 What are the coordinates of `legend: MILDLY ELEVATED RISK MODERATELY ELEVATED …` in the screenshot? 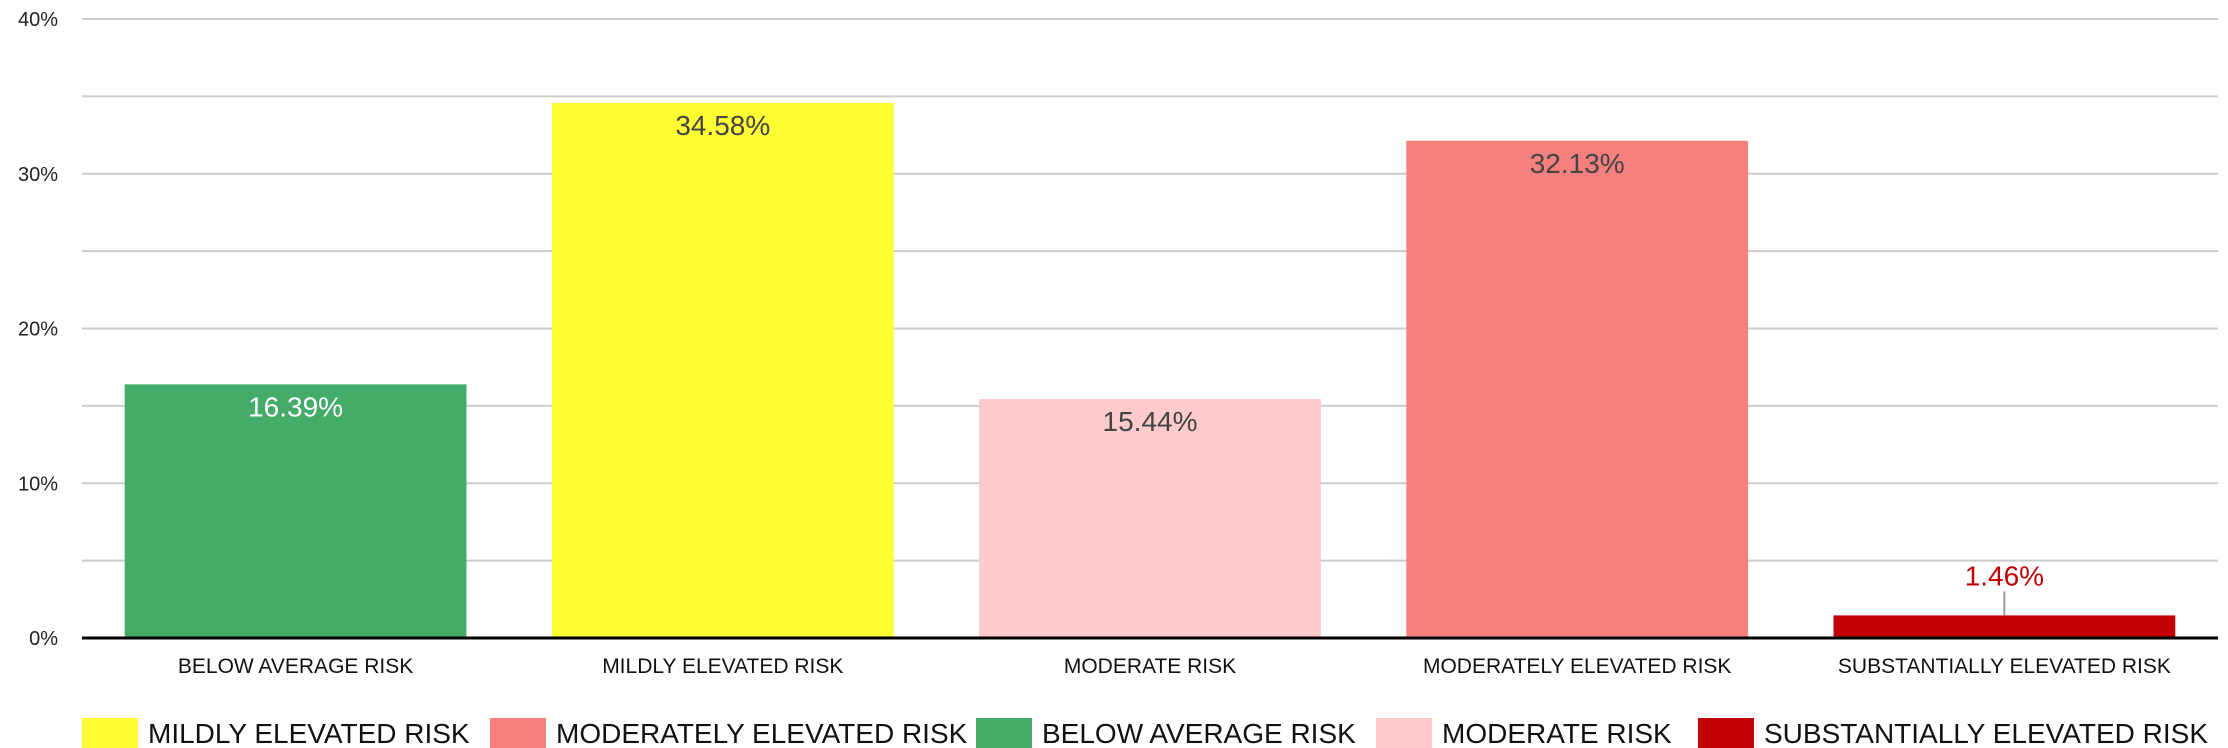 It's located at (1145, 733).